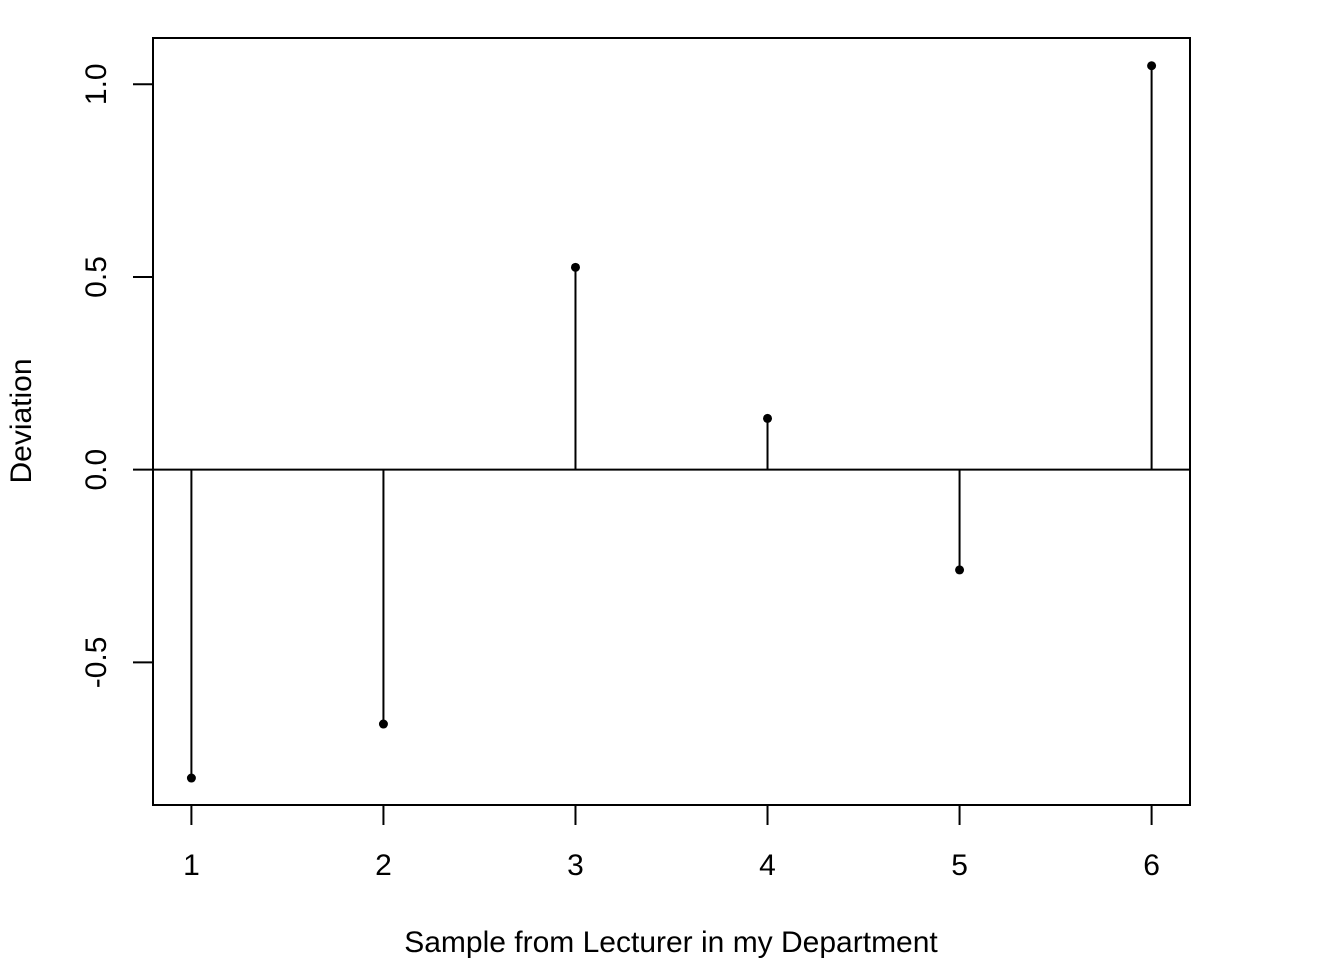 Image resolution: width=1344 pixels, height=960 pixels. I want to click on x-axis: 1 2 3 4 5 6, so click(671, 843).